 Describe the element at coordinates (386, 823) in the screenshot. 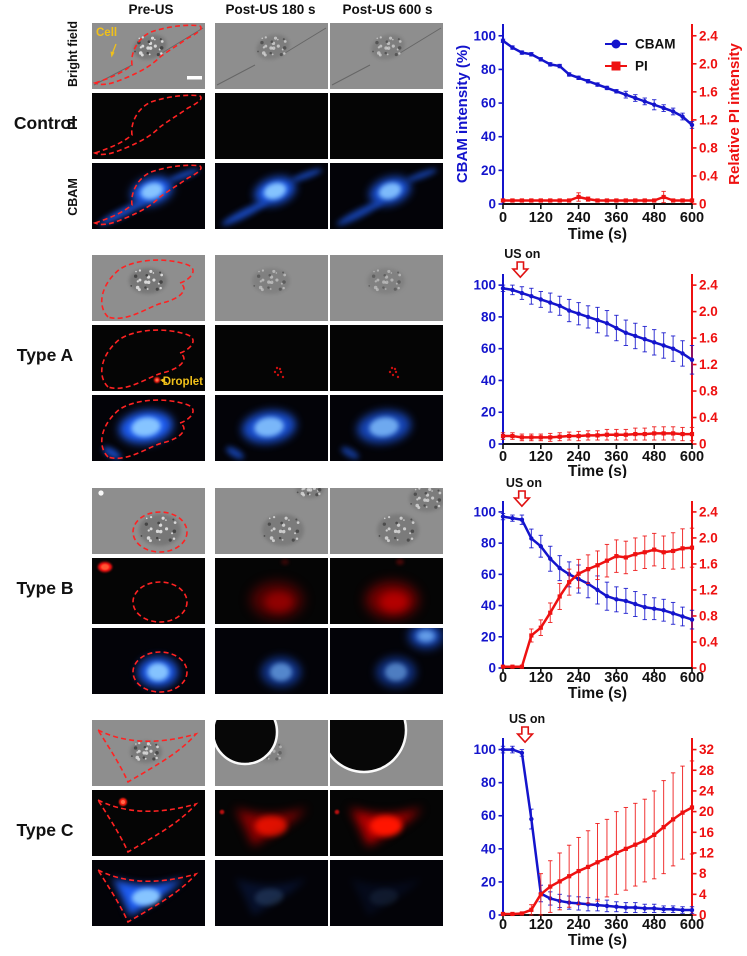

I see `micrograph-type-c-pi-post-us-600s` at that location.